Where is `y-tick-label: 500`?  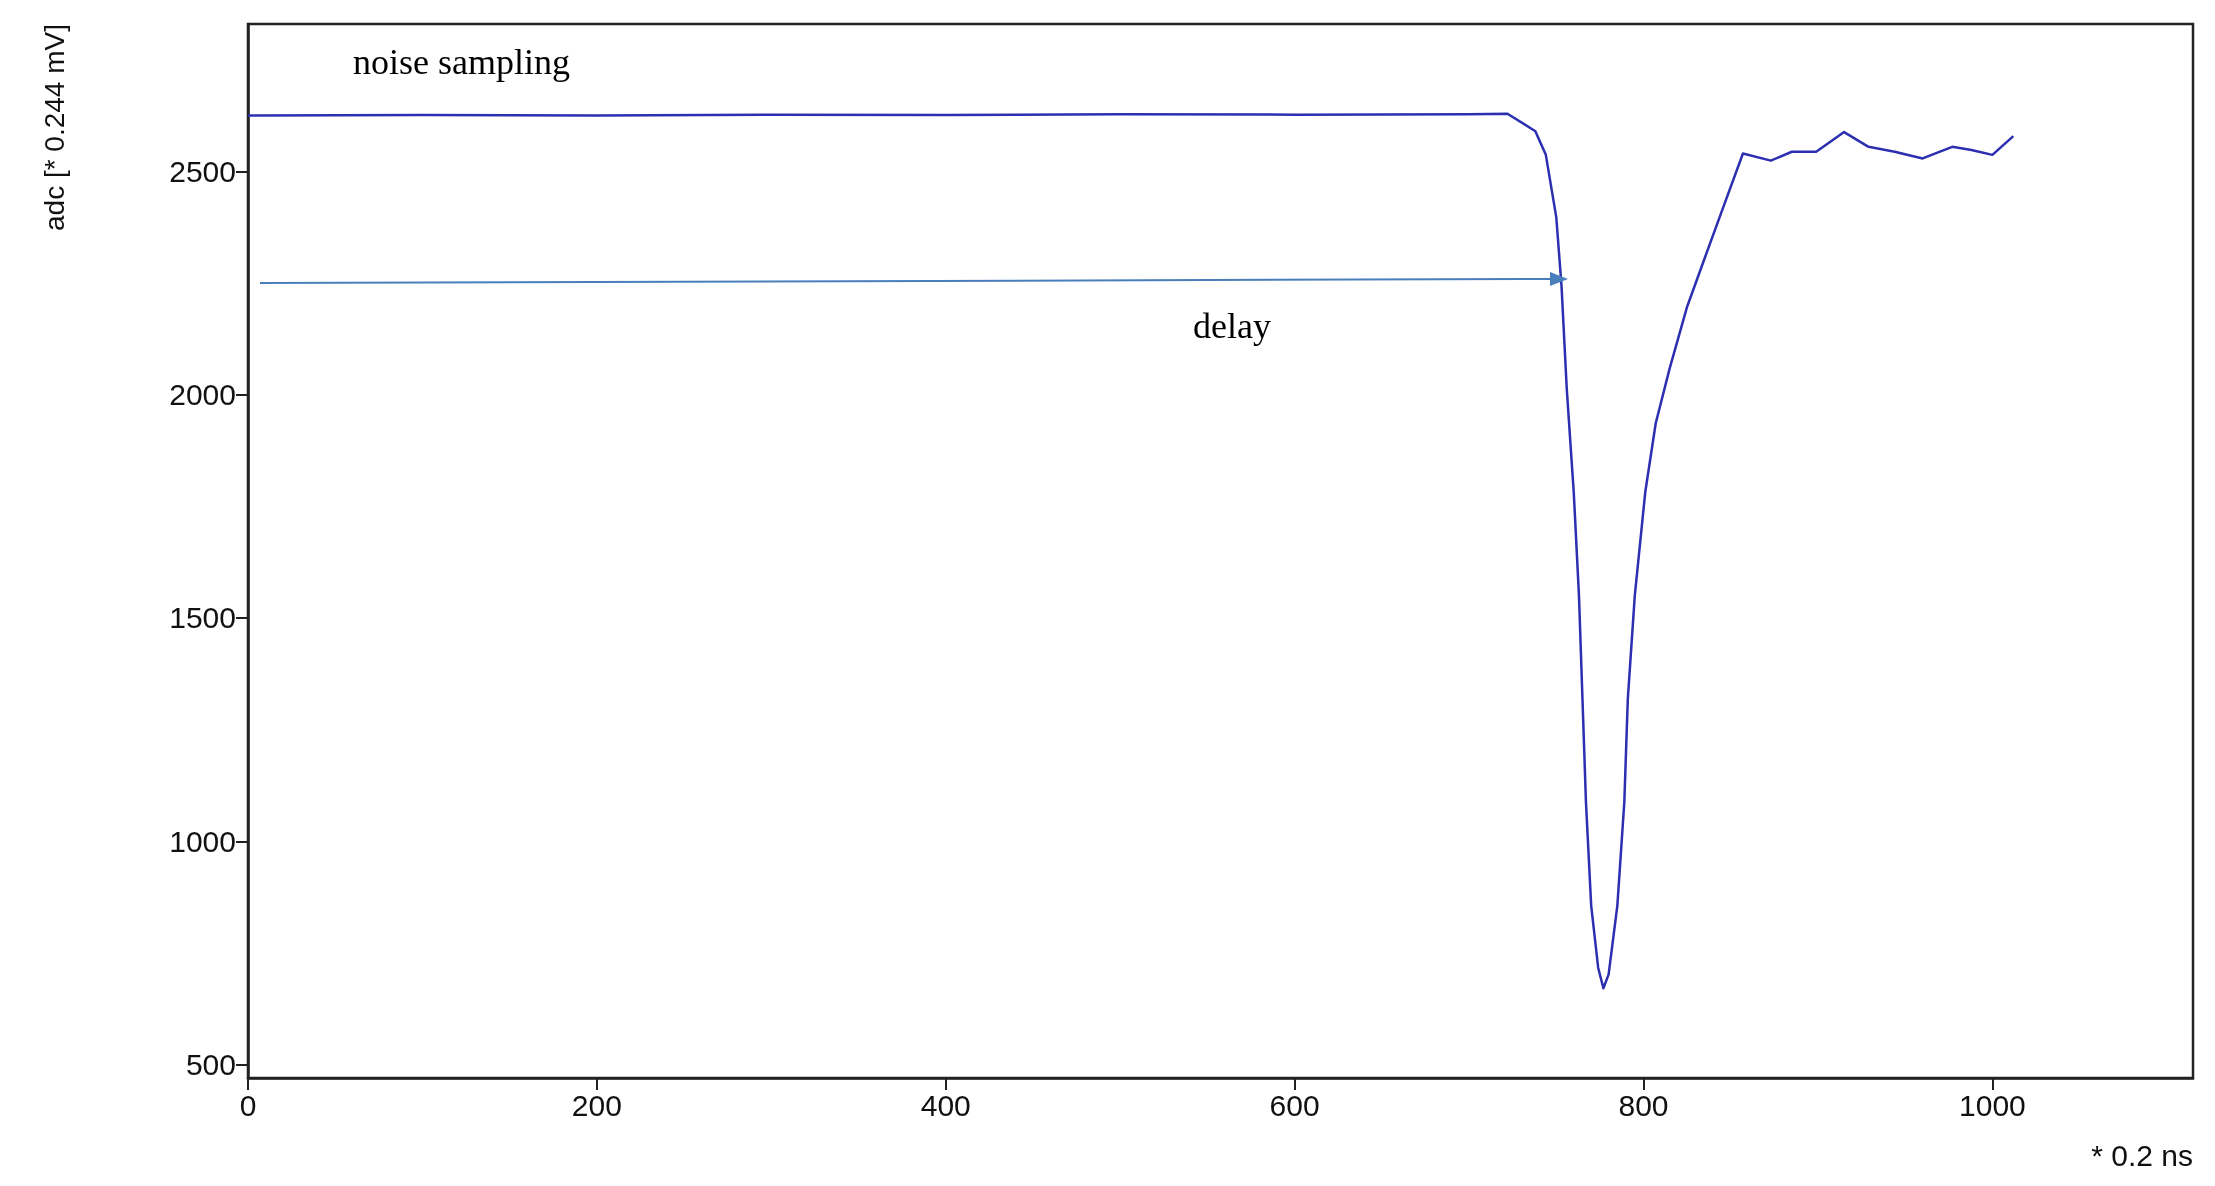
y-tick-label: 500 is located at coordinates (210, 1065).